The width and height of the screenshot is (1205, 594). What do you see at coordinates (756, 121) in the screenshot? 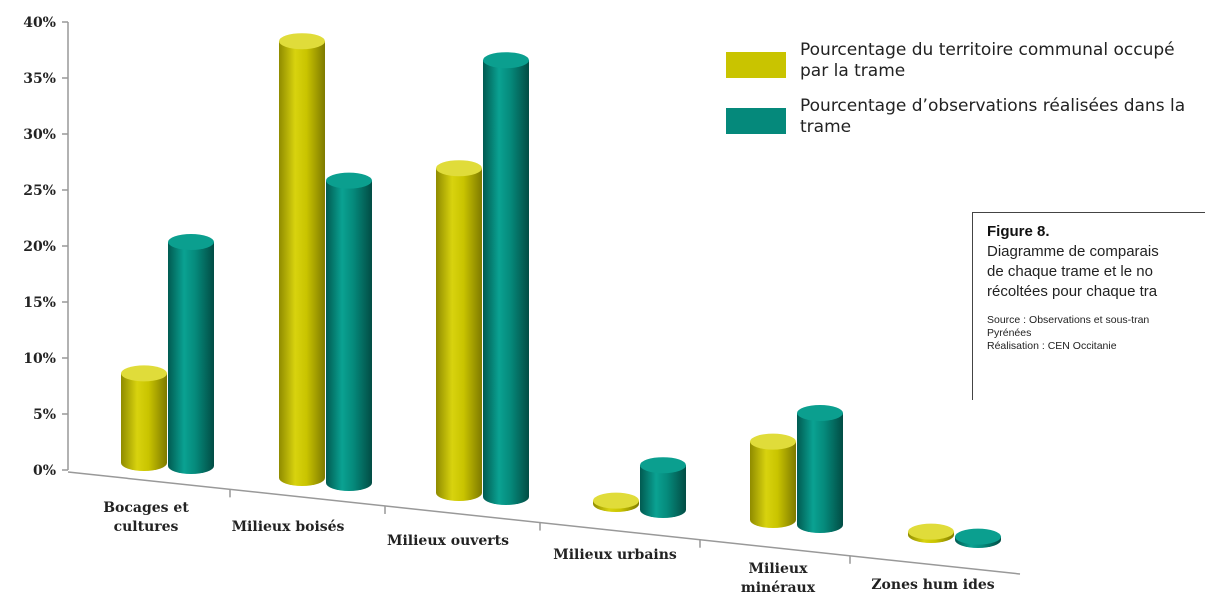
I see `legend-swatch-teal` at bounding box center [756, 121].